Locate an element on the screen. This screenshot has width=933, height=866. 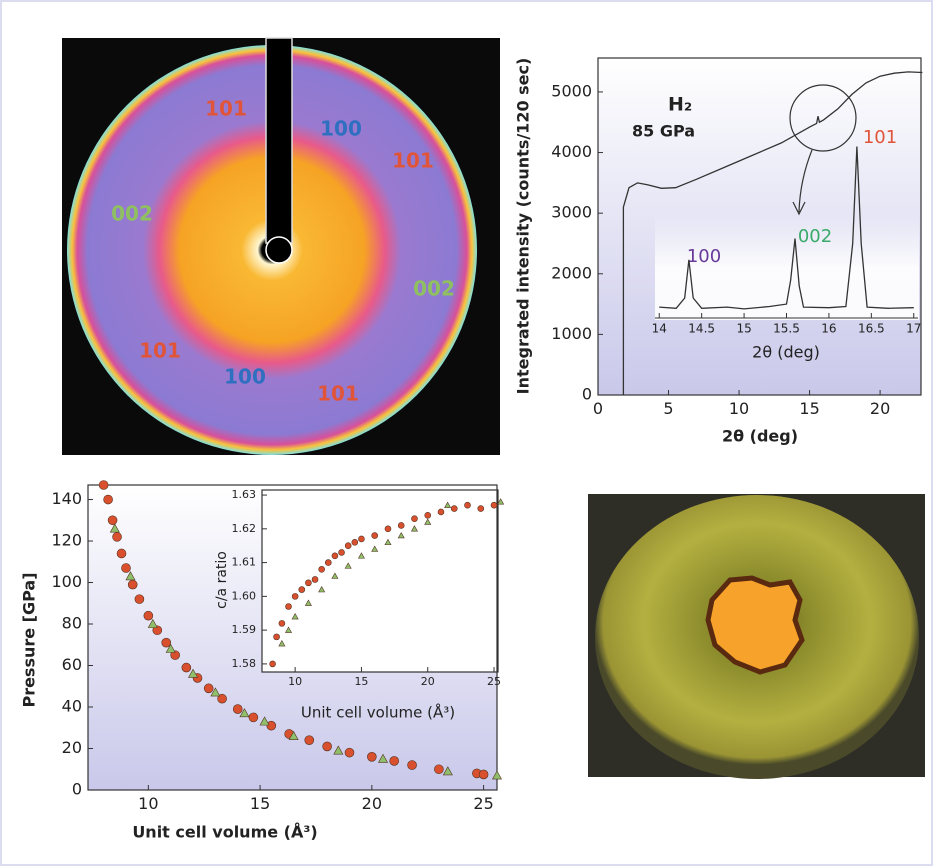
peak-label: 101 is located at coordinates (880, 137).